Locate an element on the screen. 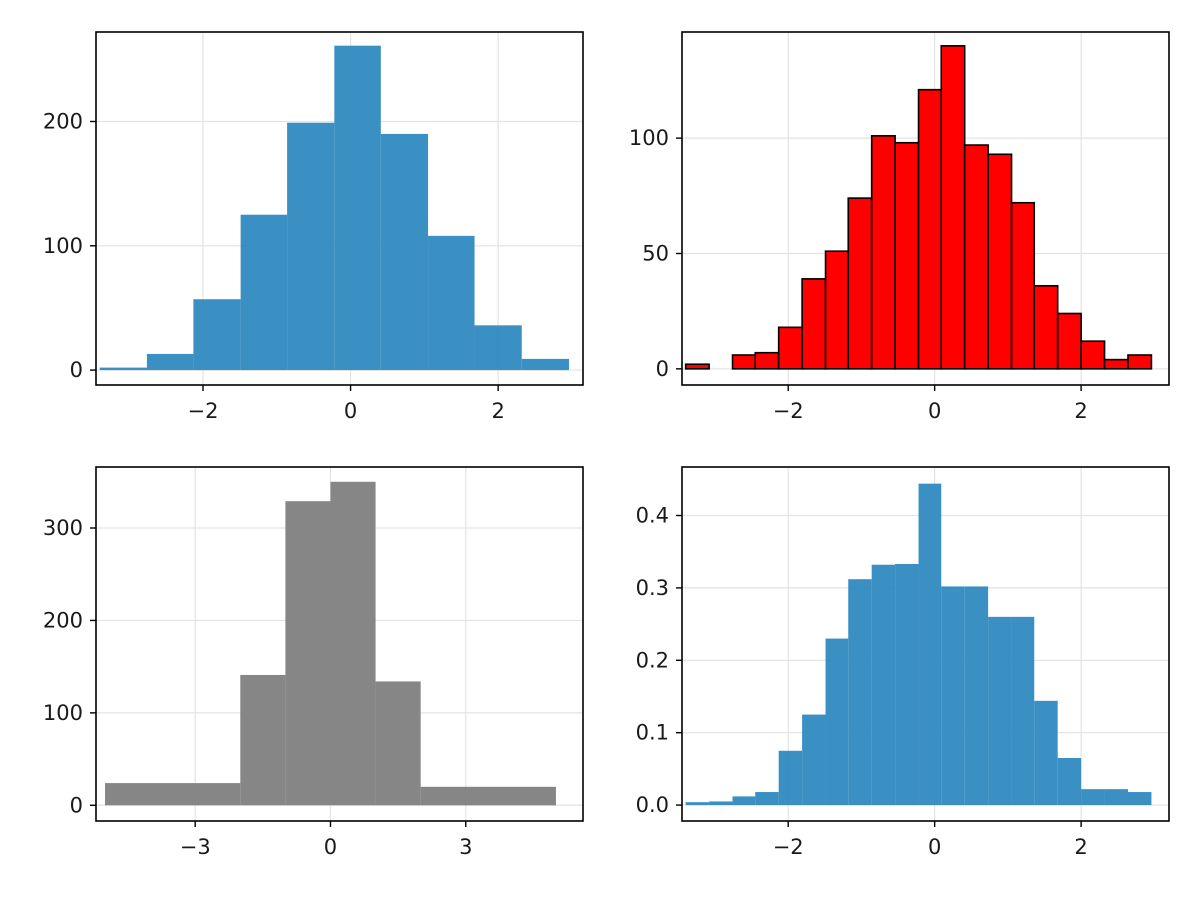 The height and width of the screenshot is (900, 1200). y-tick-label: 0.1 is located at coordinates (652, 733).